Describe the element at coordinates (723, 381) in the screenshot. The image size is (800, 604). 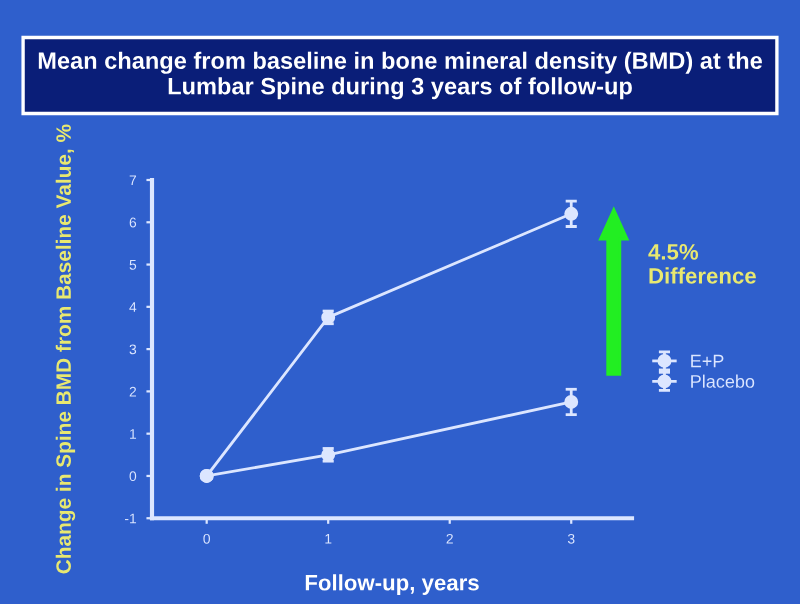
I see `legend-label: Placebo` at that location.